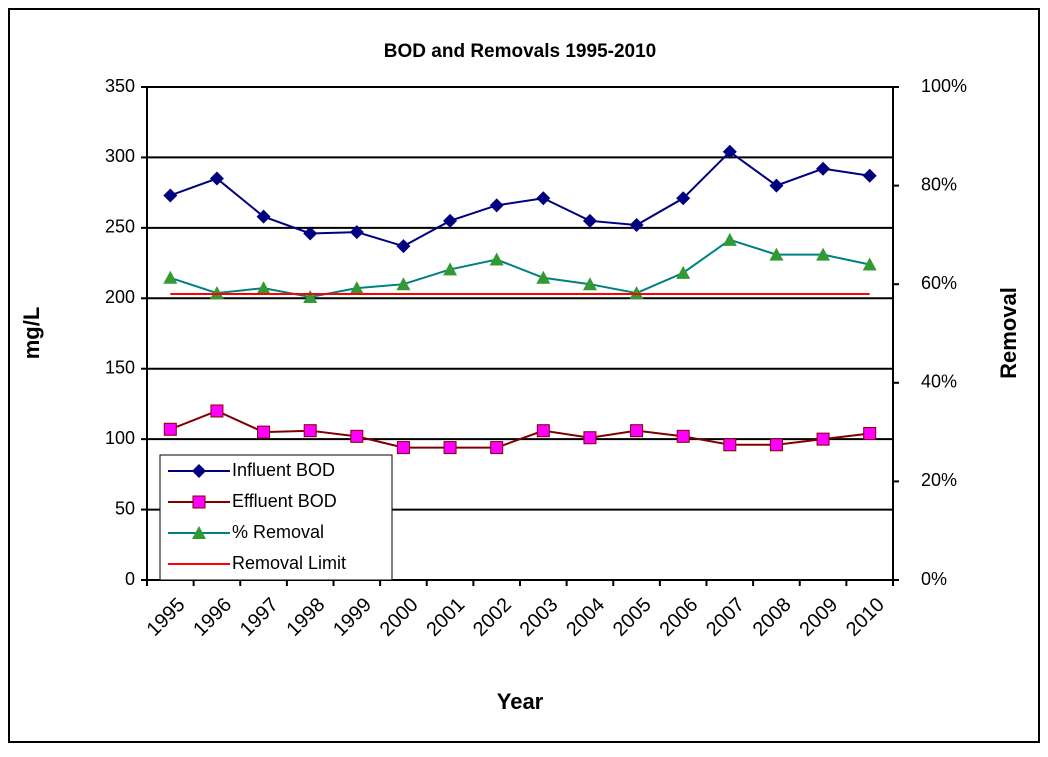  What do you see at coordinates (31, 333) in the screenshot?
I see `y-axis-title: mg/L` at bounding box center [31, 333].